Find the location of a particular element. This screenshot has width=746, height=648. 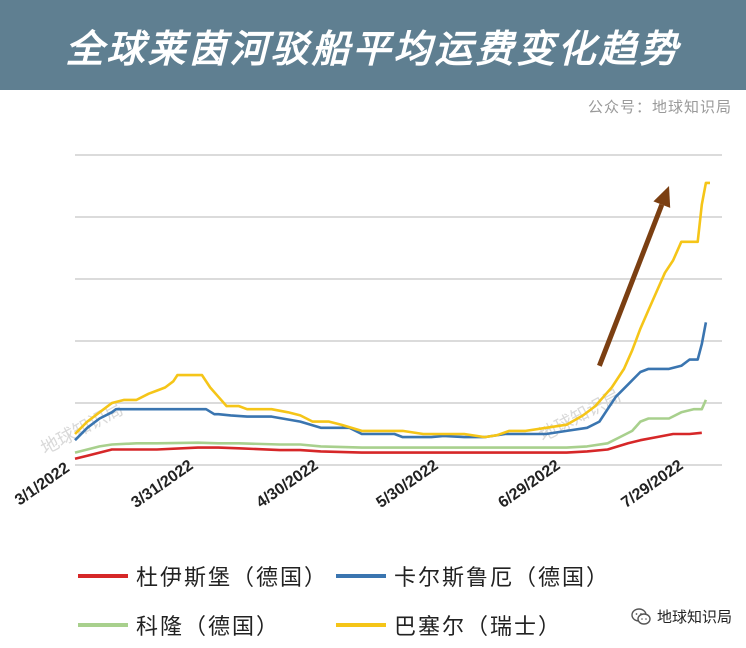

series-line-cologne is located at coordinates (391, 426).